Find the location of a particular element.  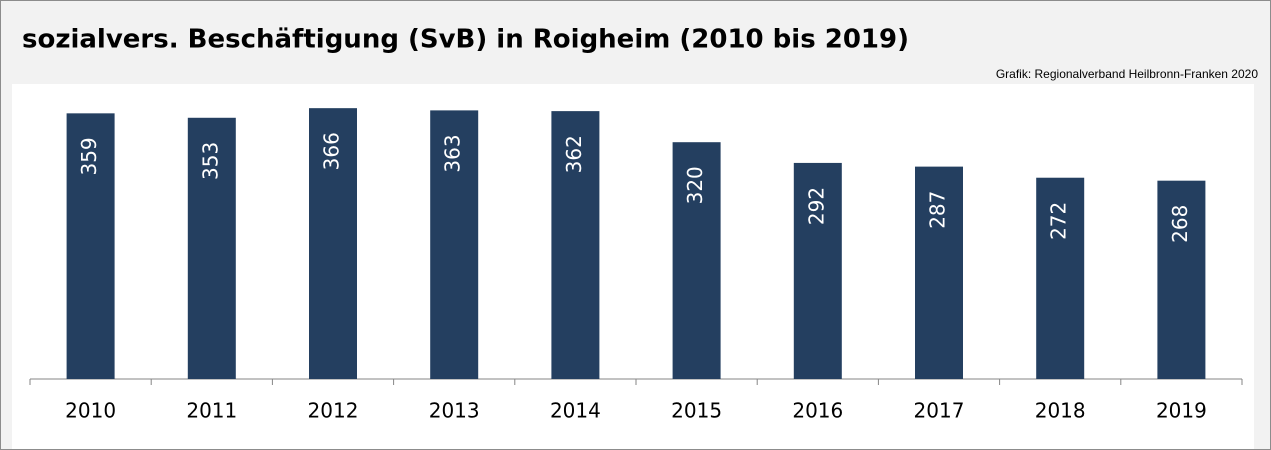

data-label: 353 is located at coordinates (210, 161).